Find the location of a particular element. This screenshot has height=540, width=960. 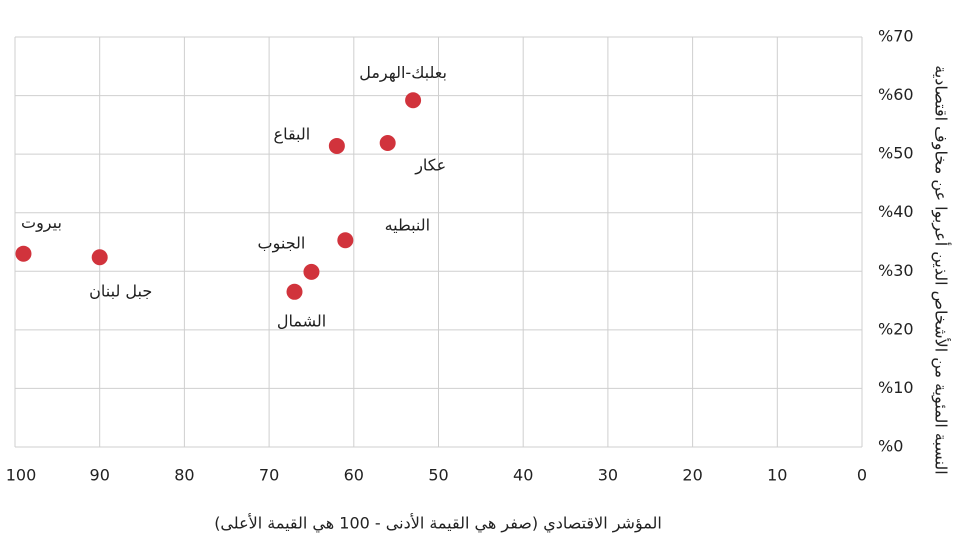

x-tick-label: 70 is located at coordinates (269, 475).